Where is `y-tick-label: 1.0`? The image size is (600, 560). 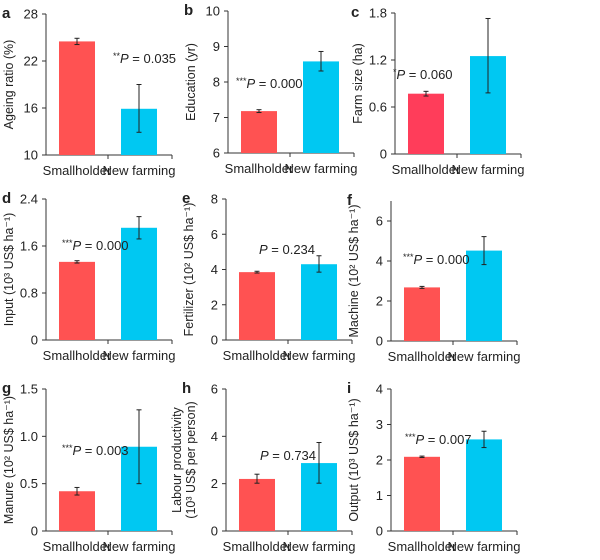 y-tick-label: 1.0 is located at coordinates (29, 436).